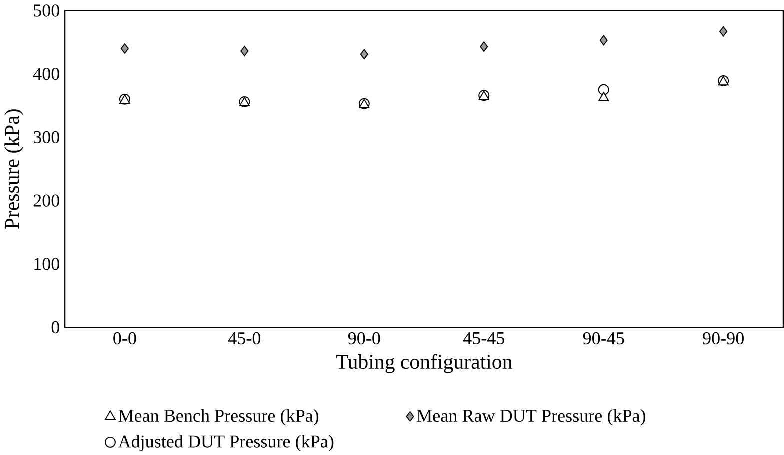 This screenshot has width=784, height=455. Describe the element at coordinates (125, 338) in the screenshot. I see `x-tick-label: 0-0` at that location.